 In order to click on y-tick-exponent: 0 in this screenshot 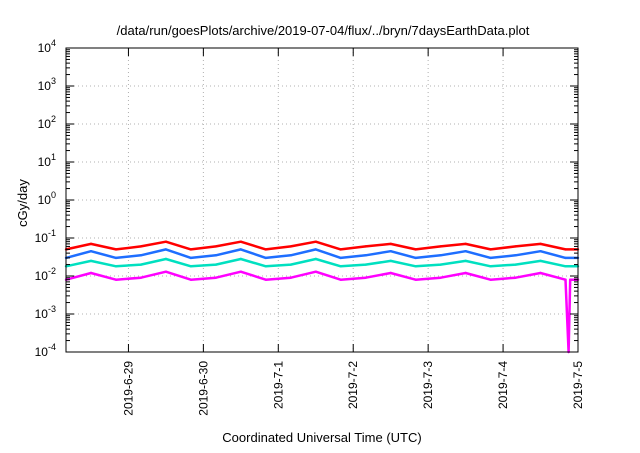, I will do `click(53, 195)`.